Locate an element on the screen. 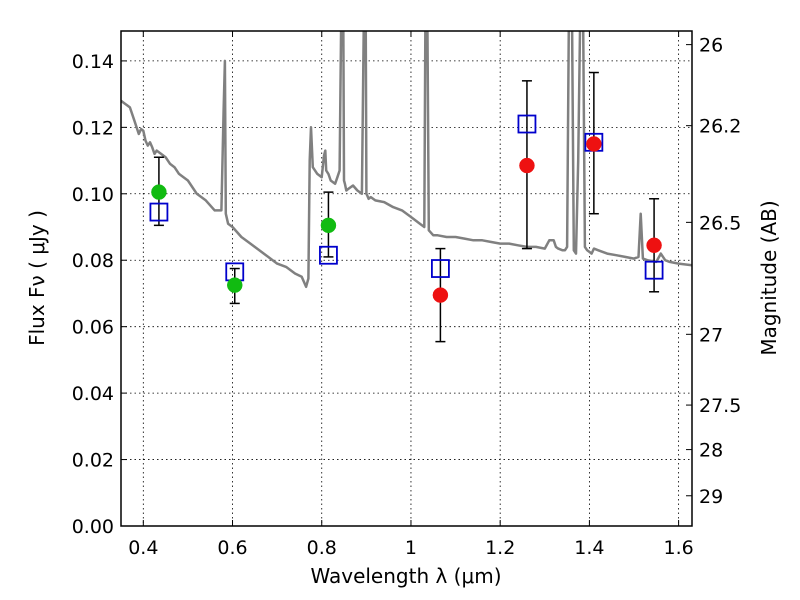 This screenshot has width=800, height=600. right-axis-label: Magnitude (AB) is located at coordinates (769, 277).